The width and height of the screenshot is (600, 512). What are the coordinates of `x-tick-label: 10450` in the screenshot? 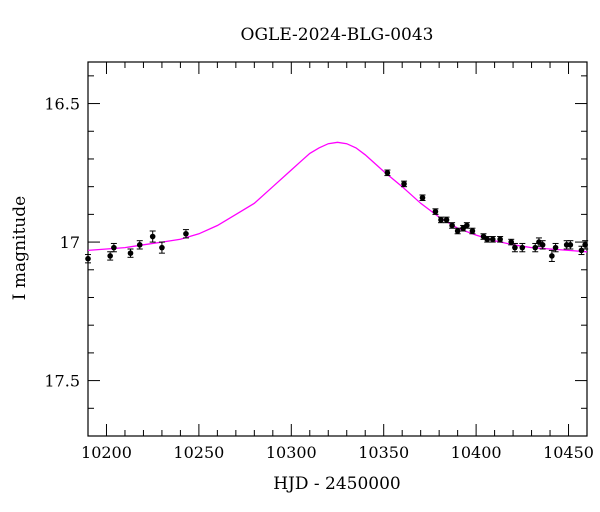 It's located at (568, 452).